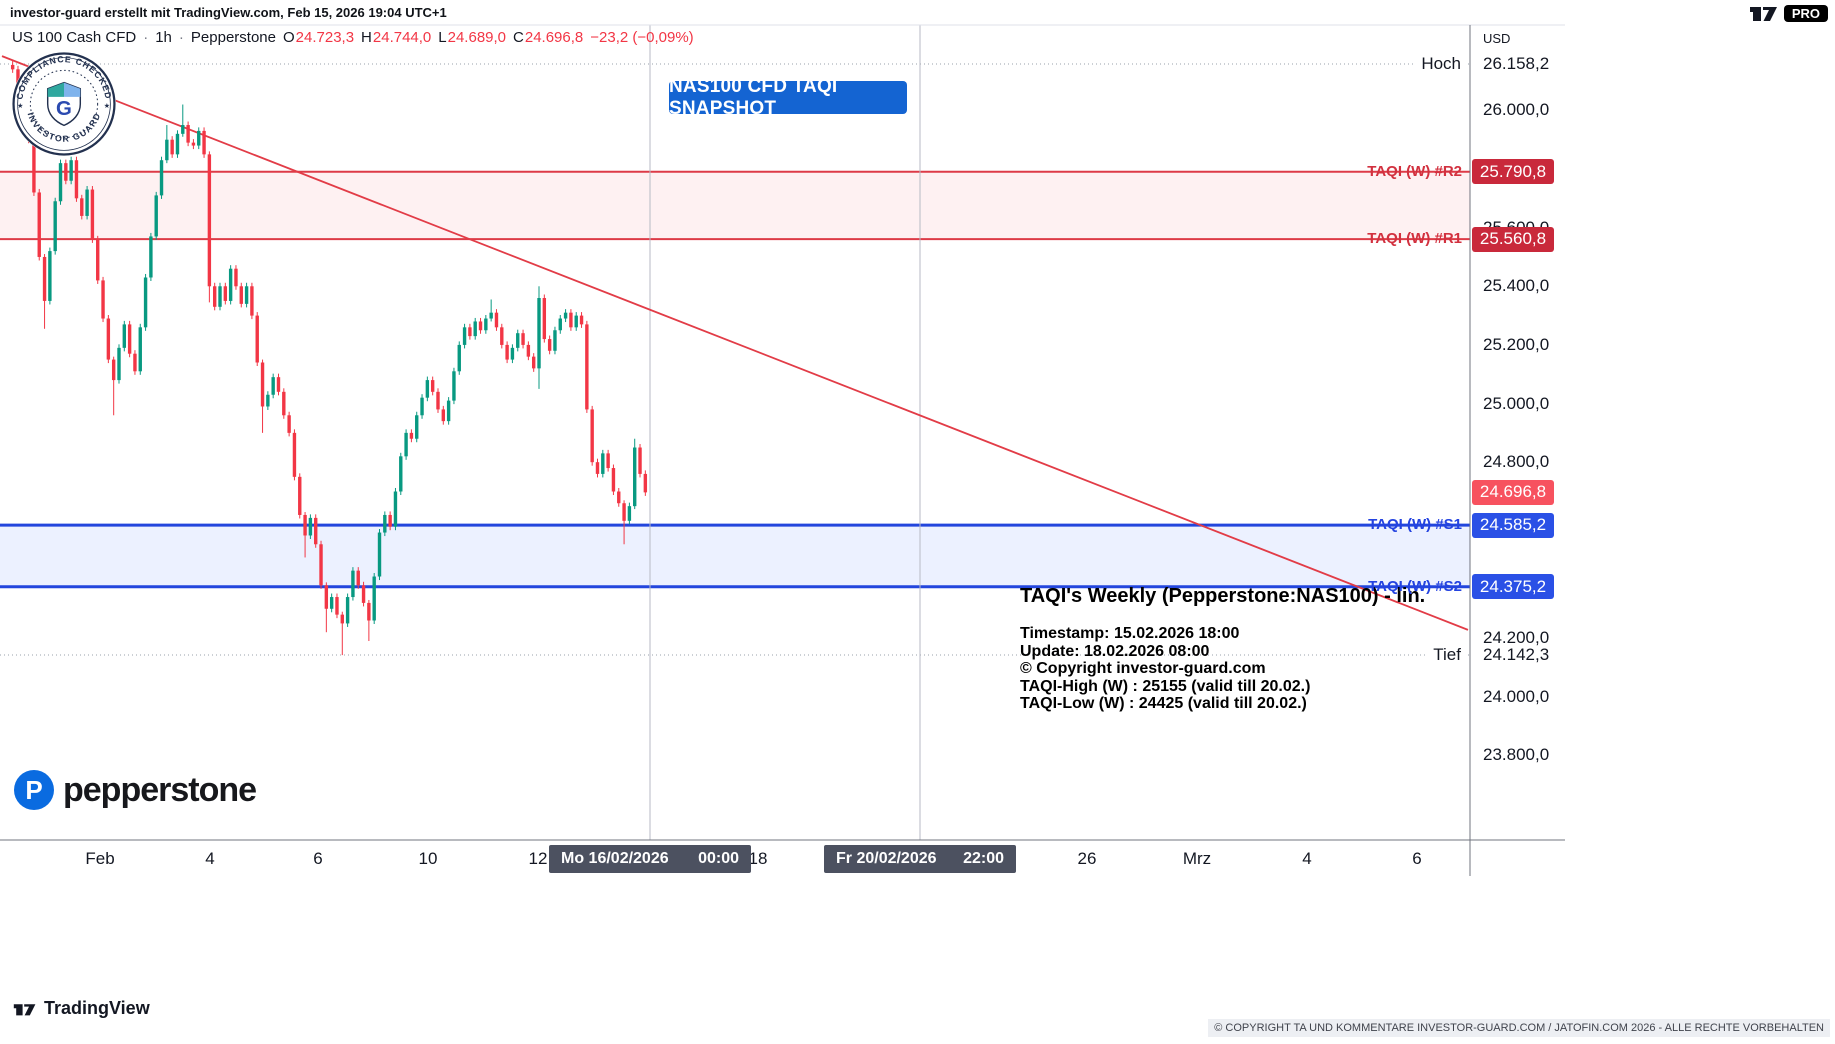  Describe the element at coordinates (788, 97) in the screenshot. I see `snapshot-banner: NAS100 CFD TAQI SNAPSHOT` at that location.